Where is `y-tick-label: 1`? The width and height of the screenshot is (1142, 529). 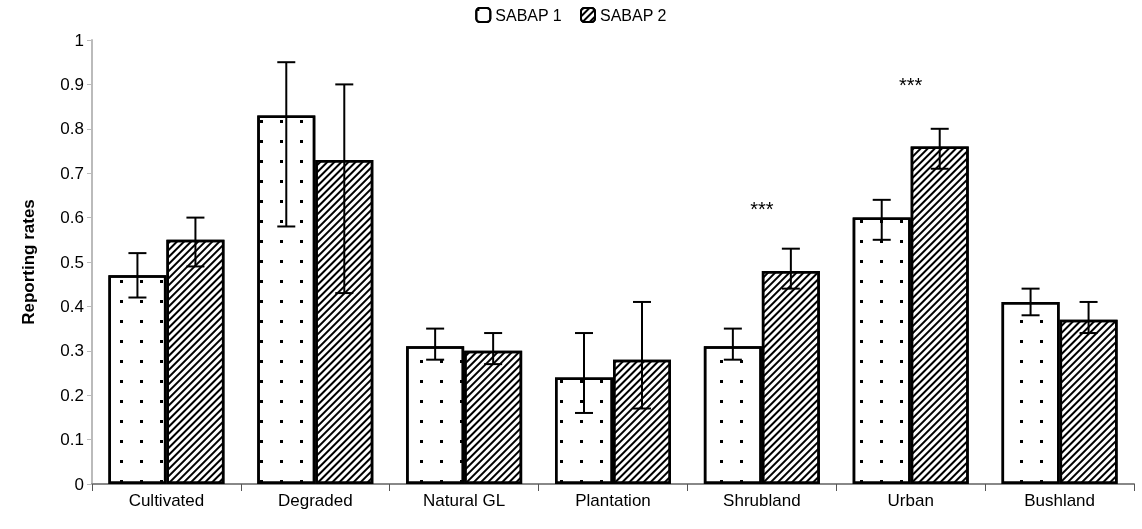 y-tick-label: 1 is located at coordinates (79, 40).